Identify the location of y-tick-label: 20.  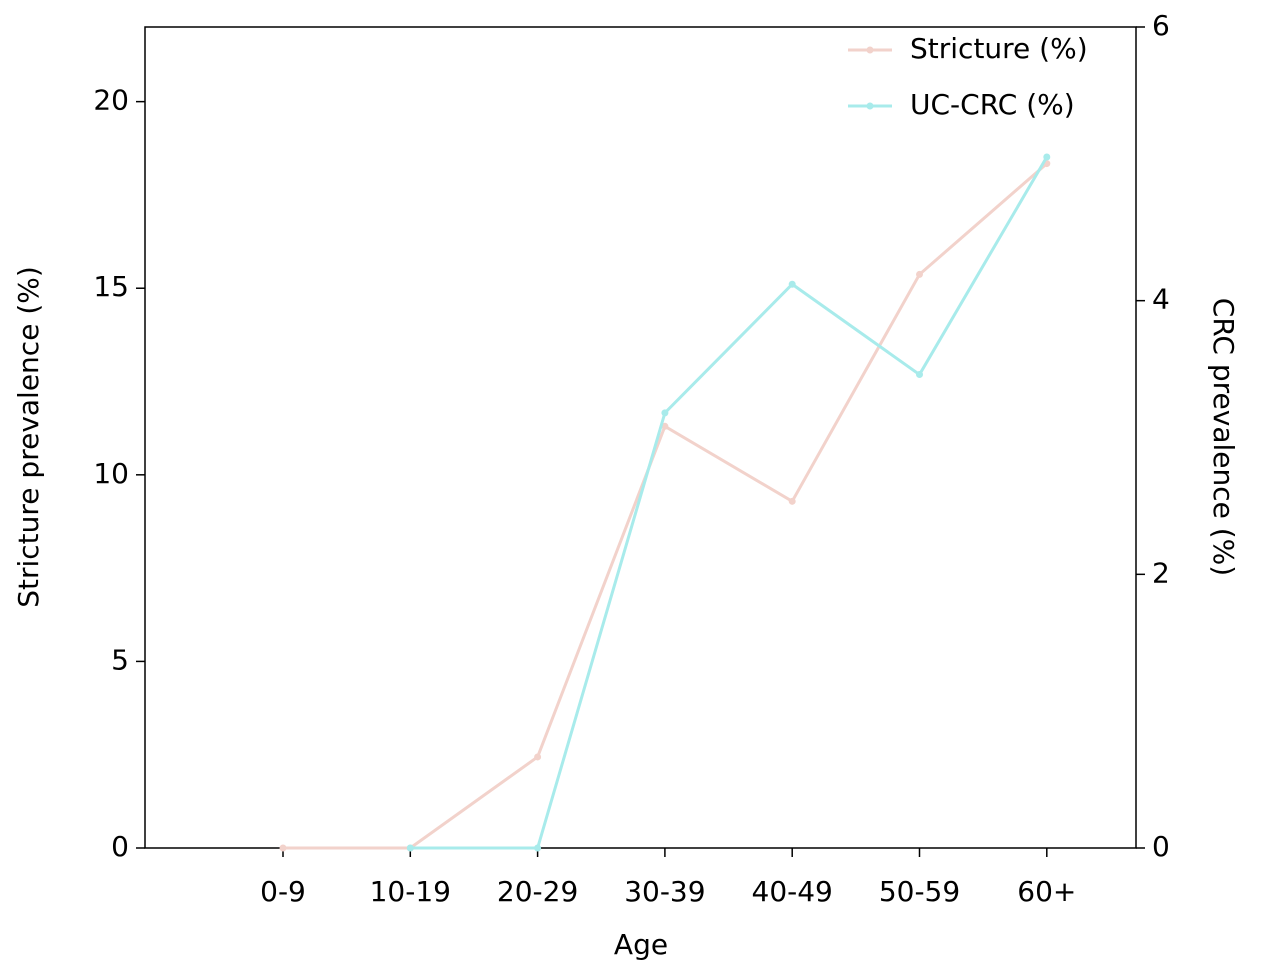
(111, 100).